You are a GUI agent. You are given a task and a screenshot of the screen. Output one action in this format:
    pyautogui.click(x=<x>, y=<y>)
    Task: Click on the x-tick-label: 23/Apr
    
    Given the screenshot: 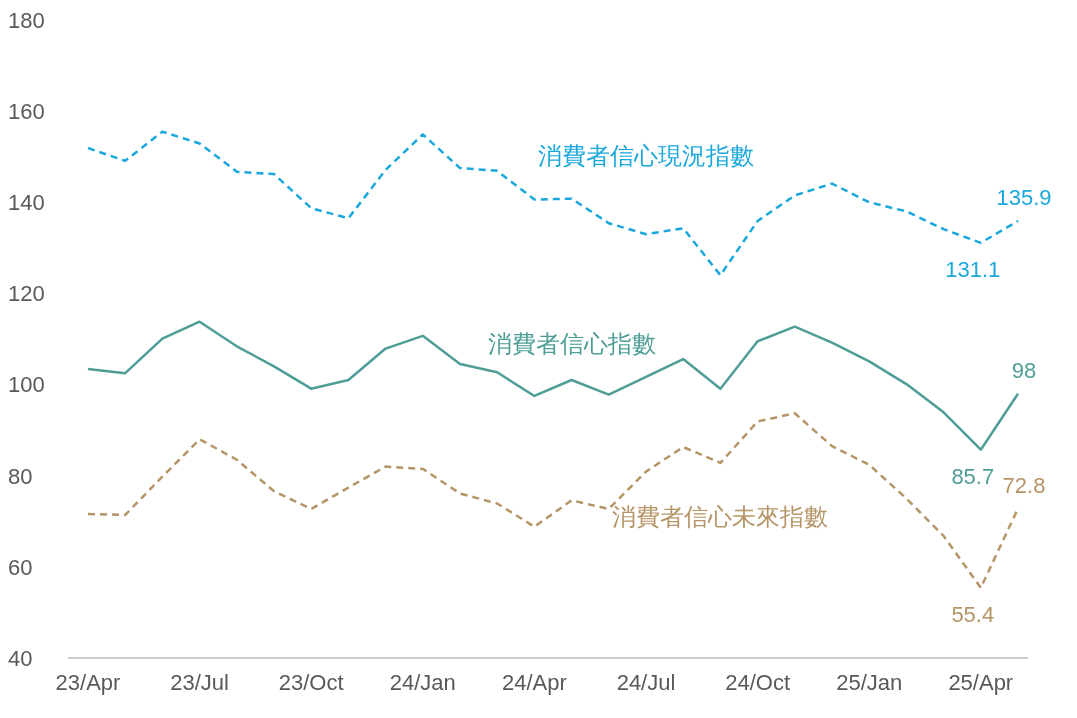 What is the action you would take?
    pyautogui.click(x=88, y=682)
    